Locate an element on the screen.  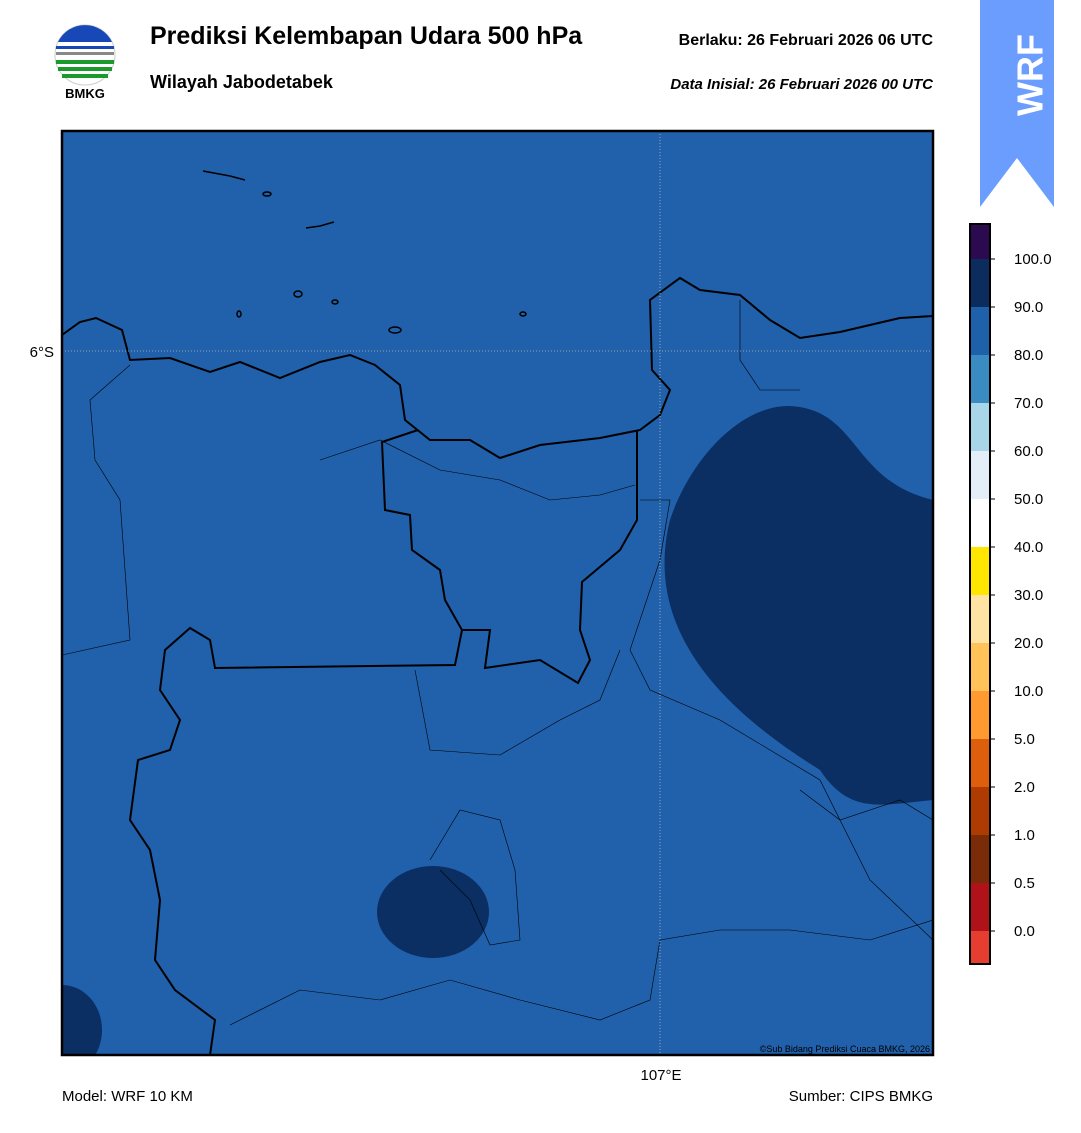
lat-label: 6°S is located at coordinates (42, 352).